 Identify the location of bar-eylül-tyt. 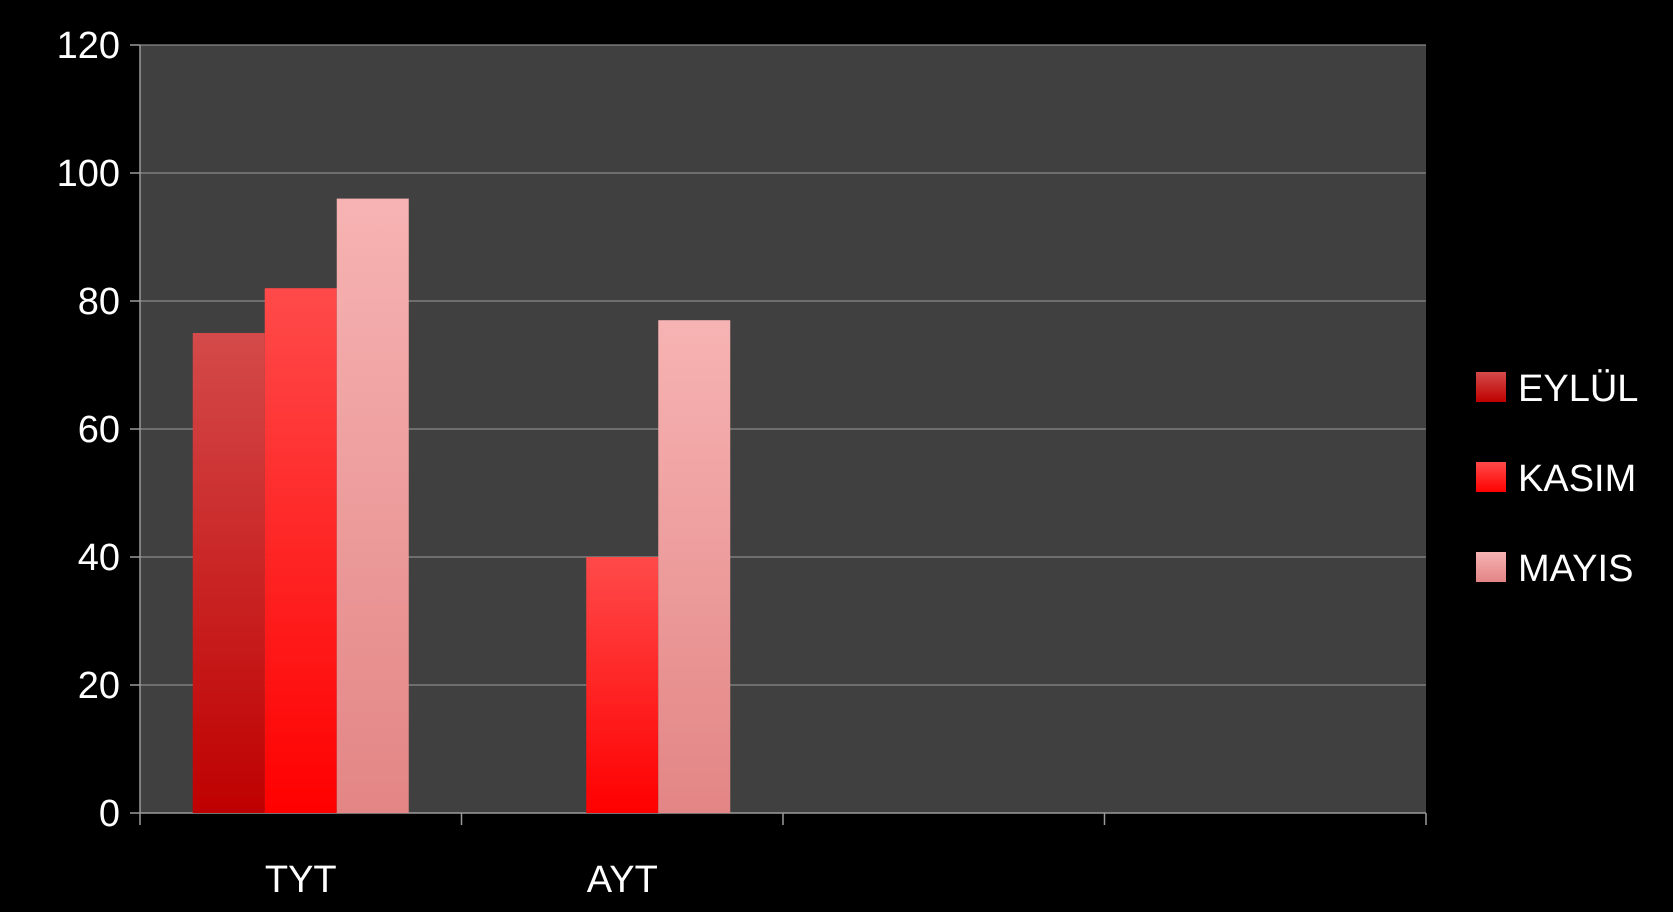
(228, 573).